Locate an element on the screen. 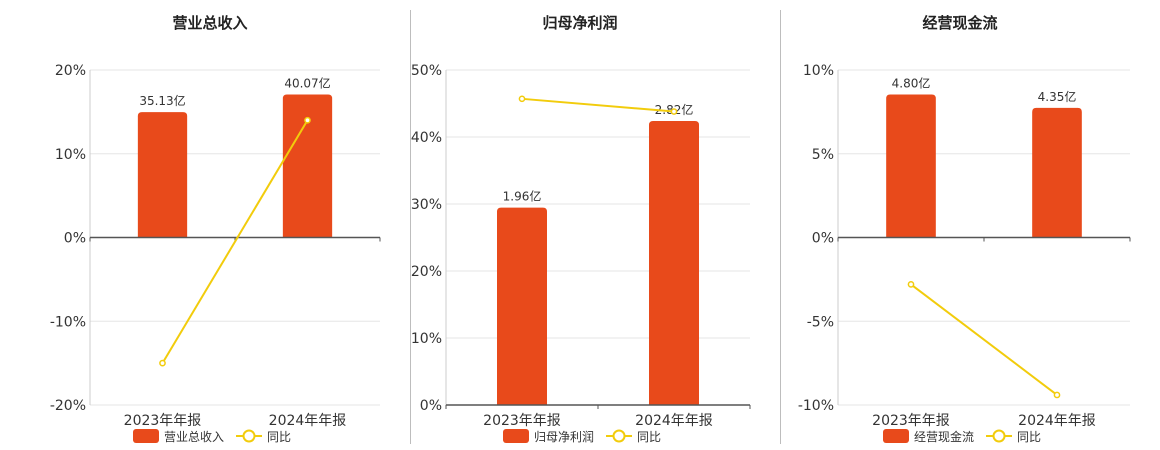 This screenshot has width=1160, height=450. legend-bar-label: 归母净利润 is located at coordinates (564, 437).